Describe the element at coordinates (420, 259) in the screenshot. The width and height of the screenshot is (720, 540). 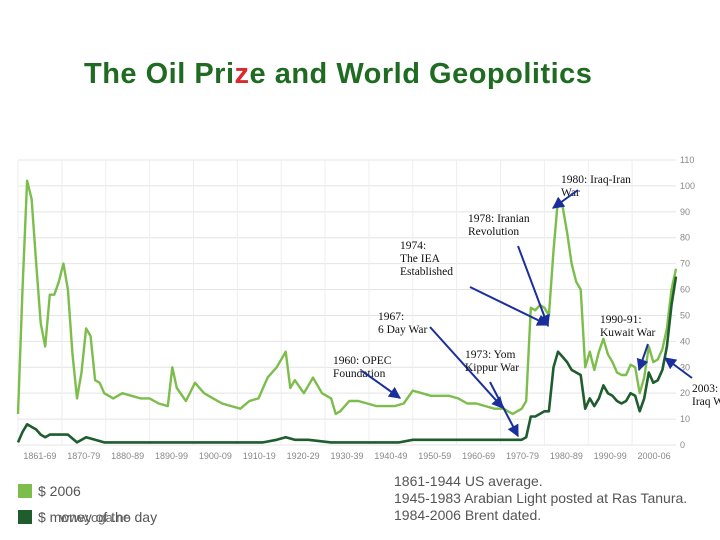
I see `annotation-line: The IEA` at that location.